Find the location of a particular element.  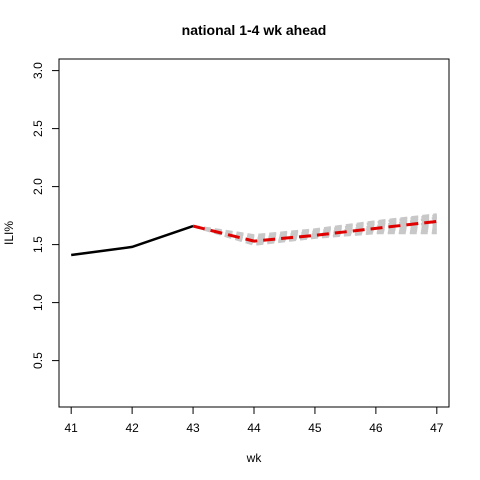

y-tick-label: 1.0 is located at coordinates (38, 302).